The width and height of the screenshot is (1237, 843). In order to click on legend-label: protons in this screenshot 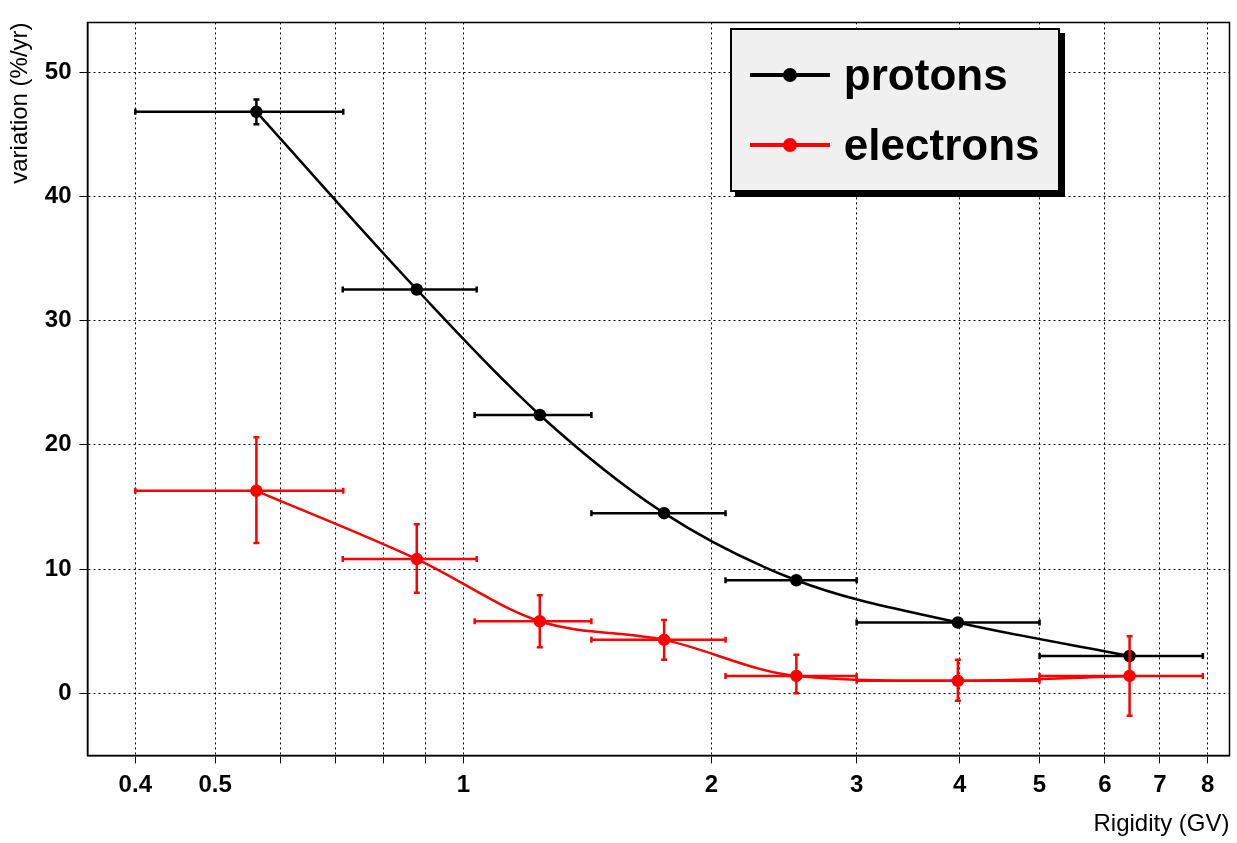, I will do `click(925, 75)`.